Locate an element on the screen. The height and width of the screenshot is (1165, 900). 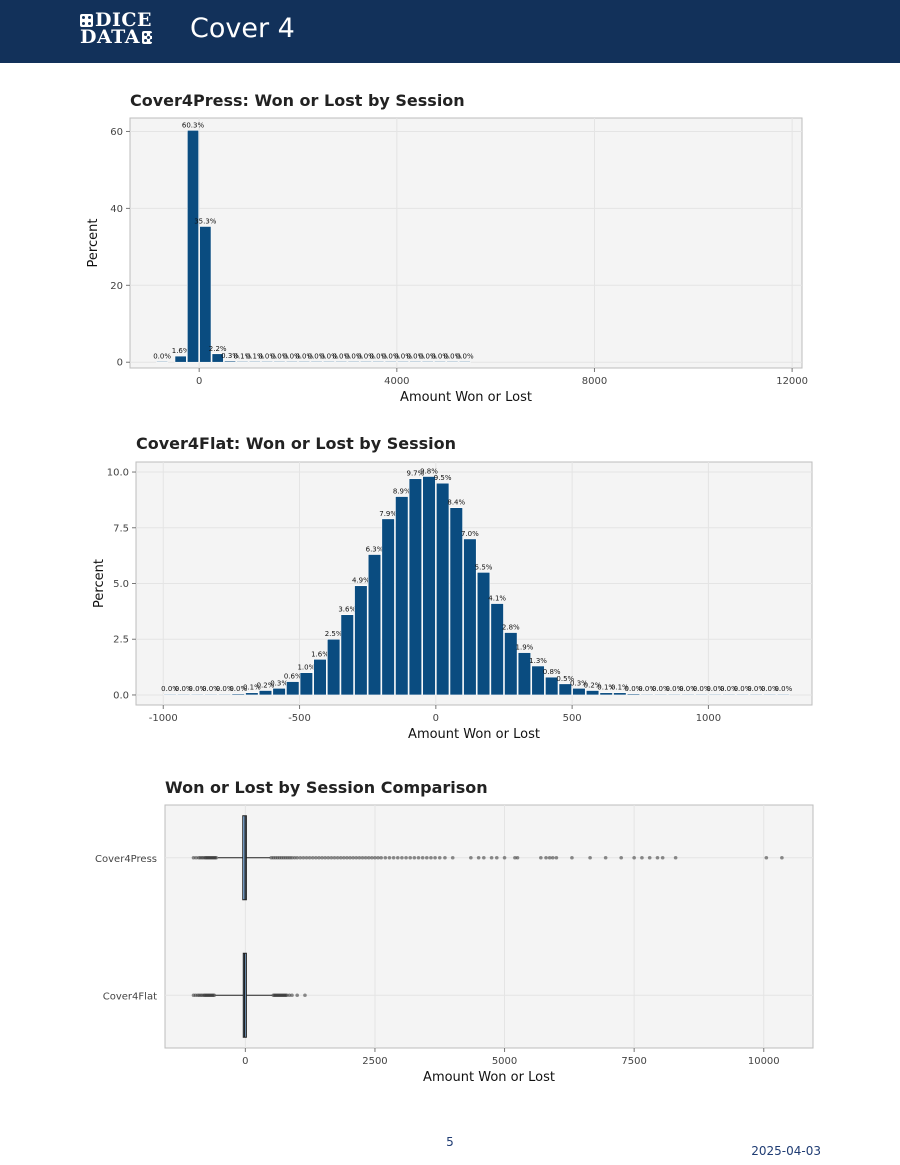
bar-data-label: 0.8% is located at coordinates (552, 672).